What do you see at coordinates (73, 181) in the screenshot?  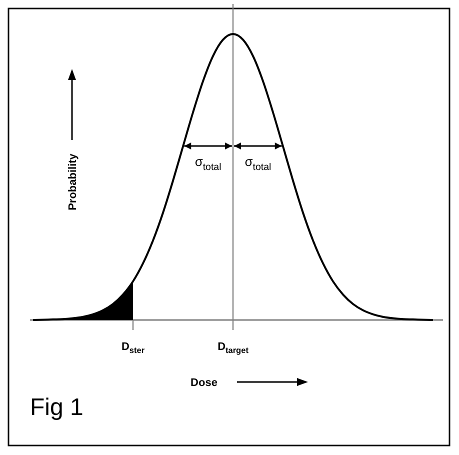 I see `y-axis-title: Probability` at bounding box center [73, 181].